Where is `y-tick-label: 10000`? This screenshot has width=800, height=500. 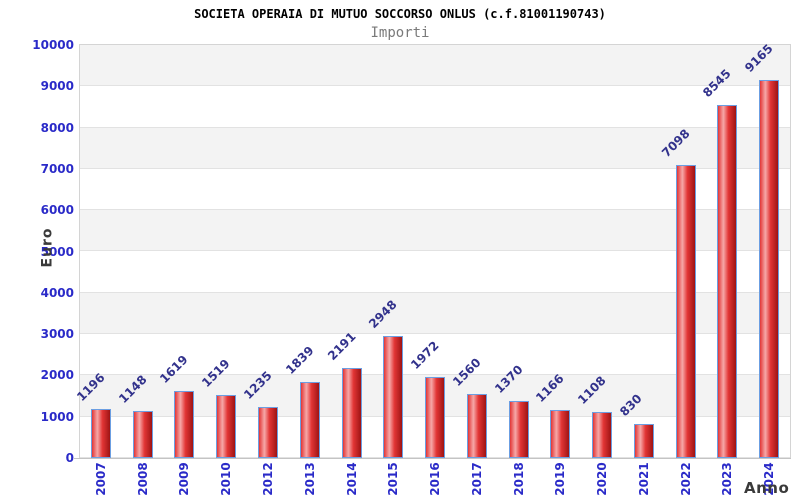 y-tick-label: 10000 is located at coordinates (53, 45).